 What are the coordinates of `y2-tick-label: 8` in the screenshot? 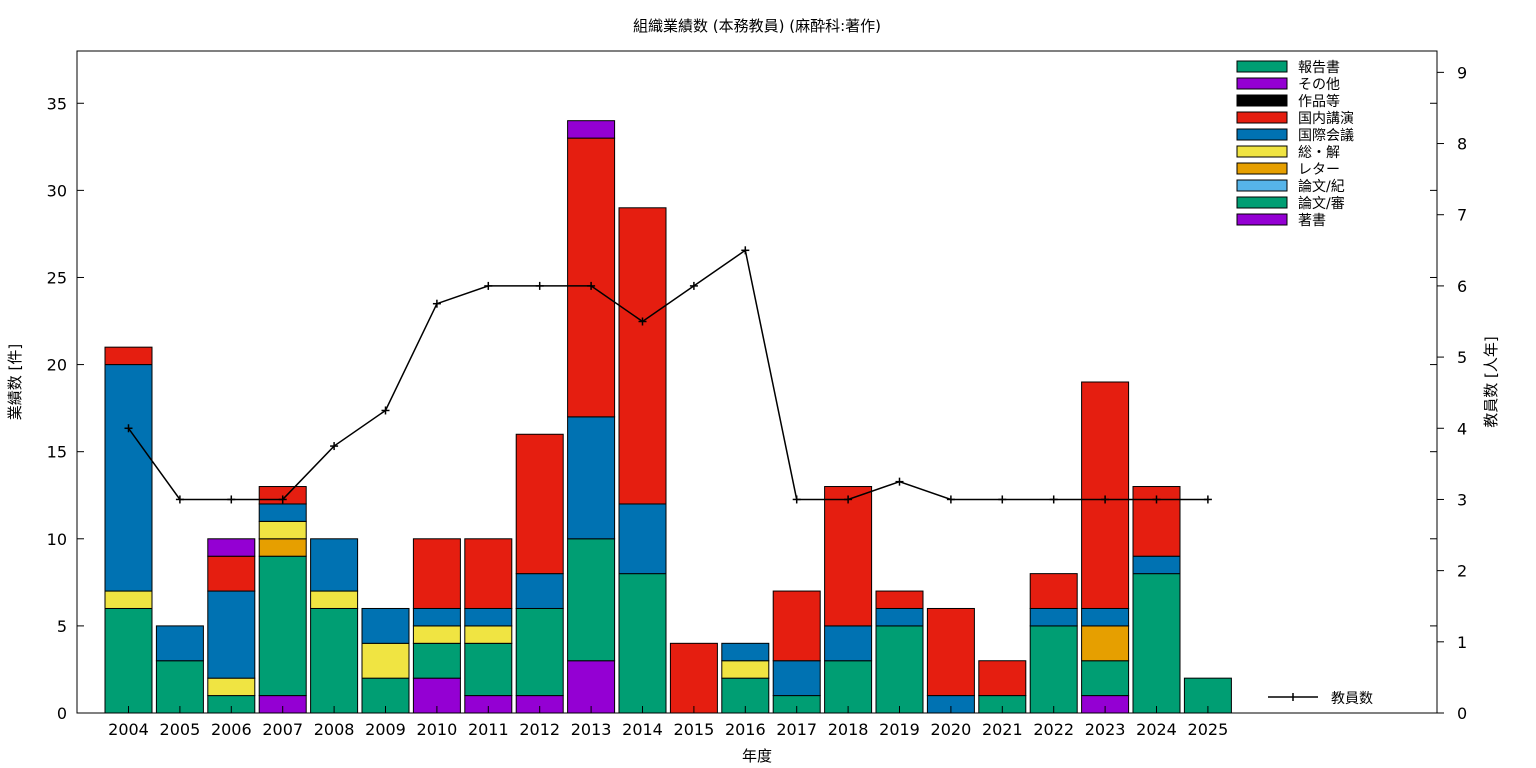 It's located at (1462, 144).